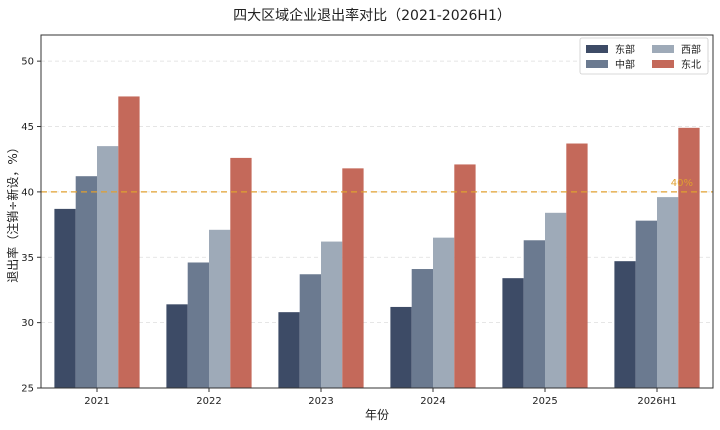  I want to click on y-tick-label: 45, so click(27, 127).